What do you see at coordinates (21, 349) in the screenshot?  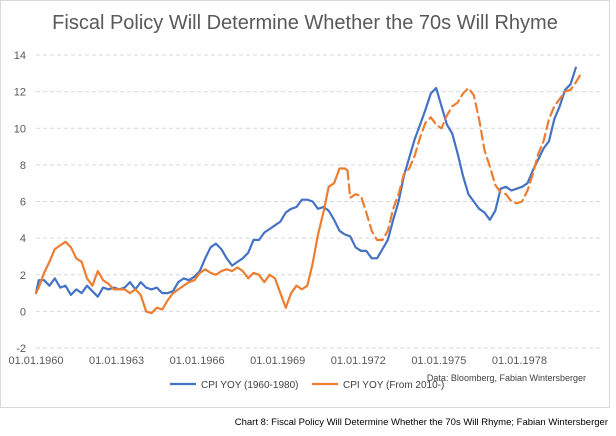 I see `y-tick-label: -2` at bounding box center [21, 349].